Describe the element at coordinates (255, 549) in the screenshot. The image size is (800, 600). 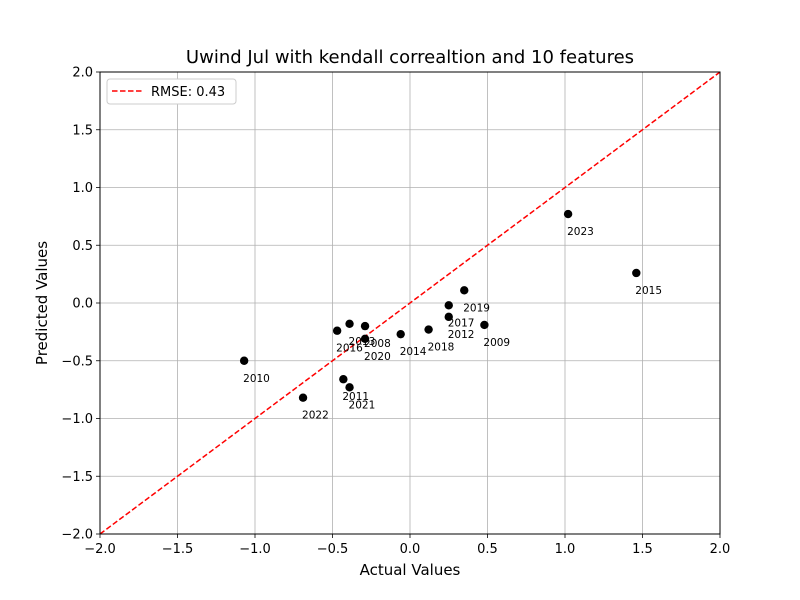
I see `x-tick-label: −1.0` at that location.